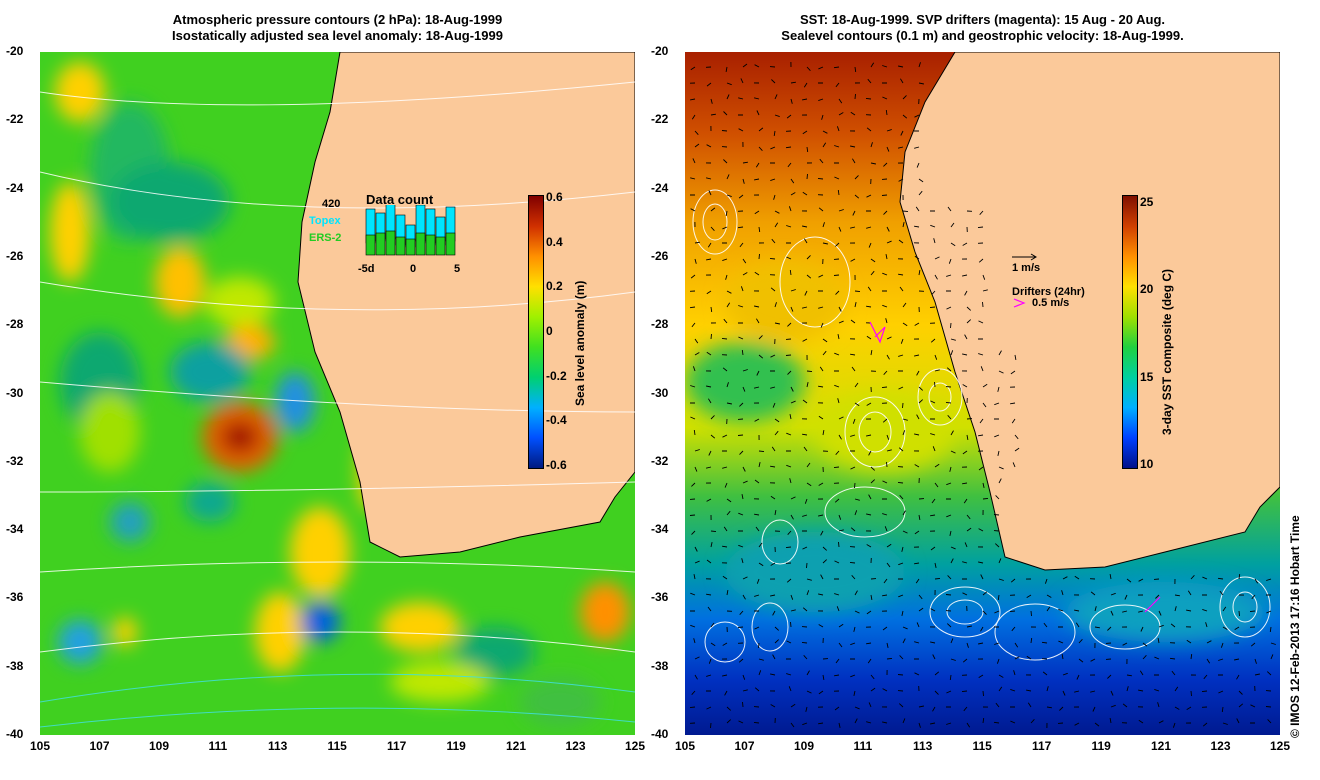 Image resolution: width=1320 pixels, height=780 pixels. What do you see at coordinates (400, 199) in the screenshot?
I see `data-count-title: Data count` at bounding box center [400, 199].